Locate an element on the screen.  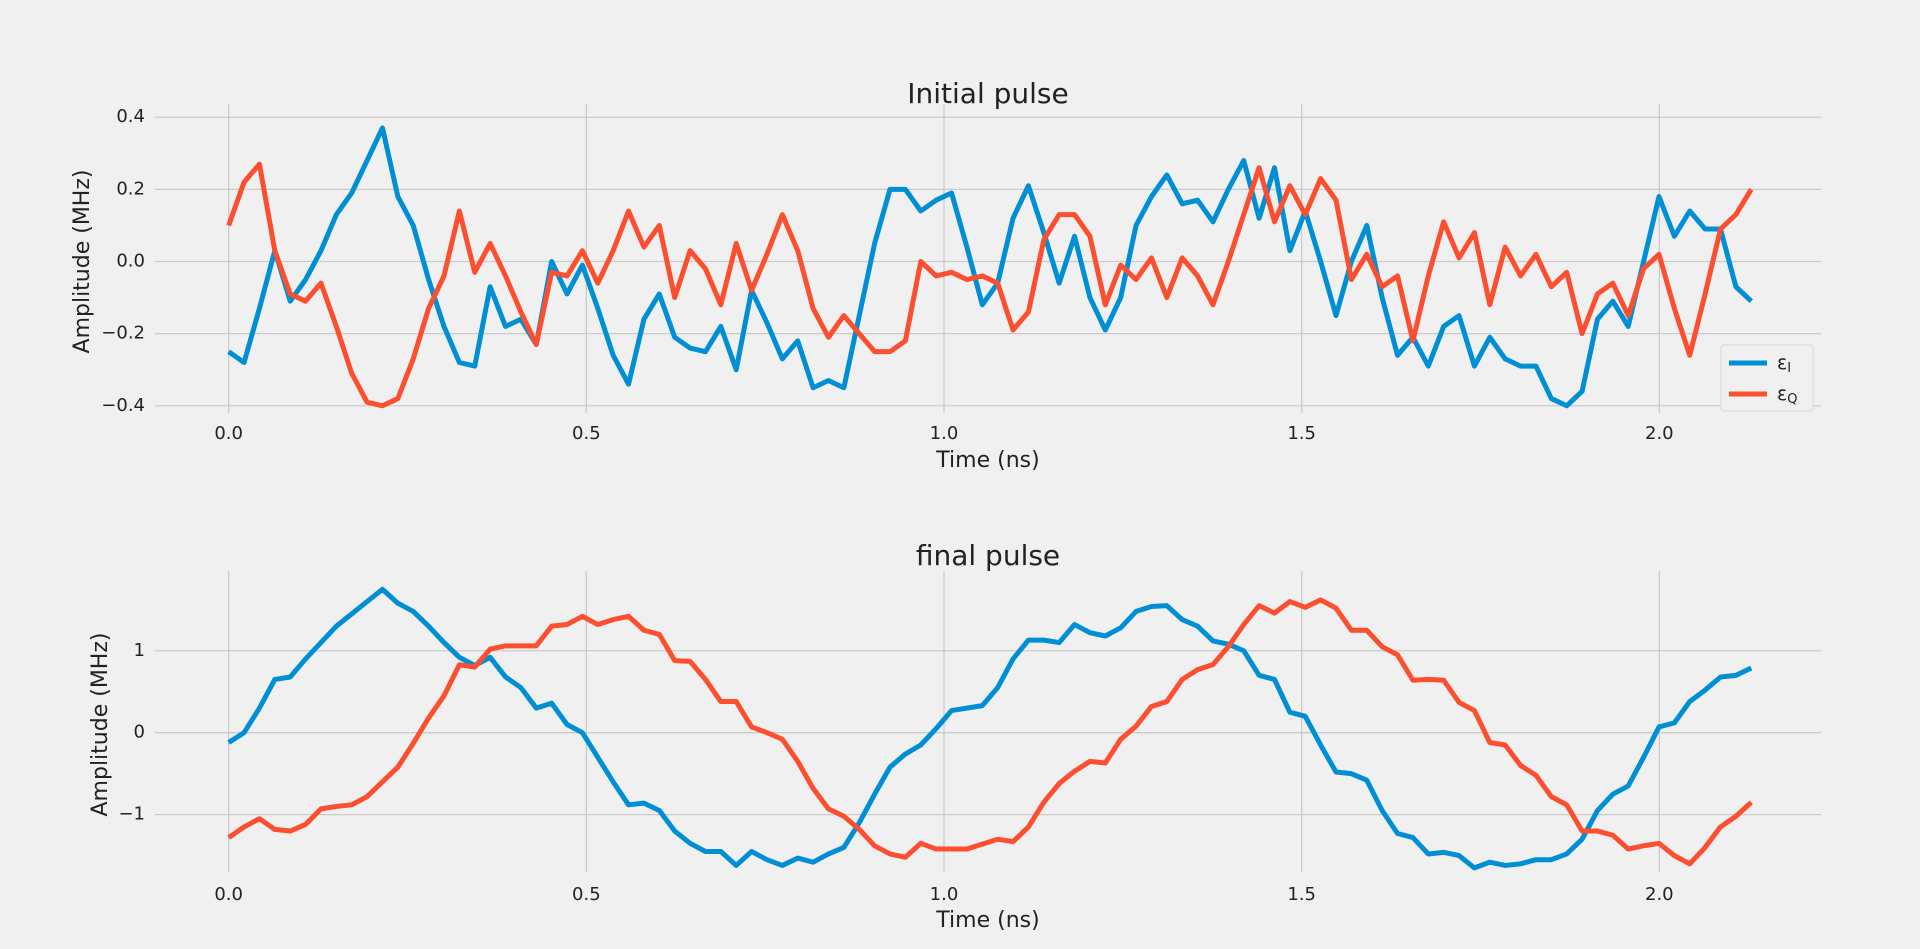
legend-label-subscript: I is located at coordinates (1789, 368).